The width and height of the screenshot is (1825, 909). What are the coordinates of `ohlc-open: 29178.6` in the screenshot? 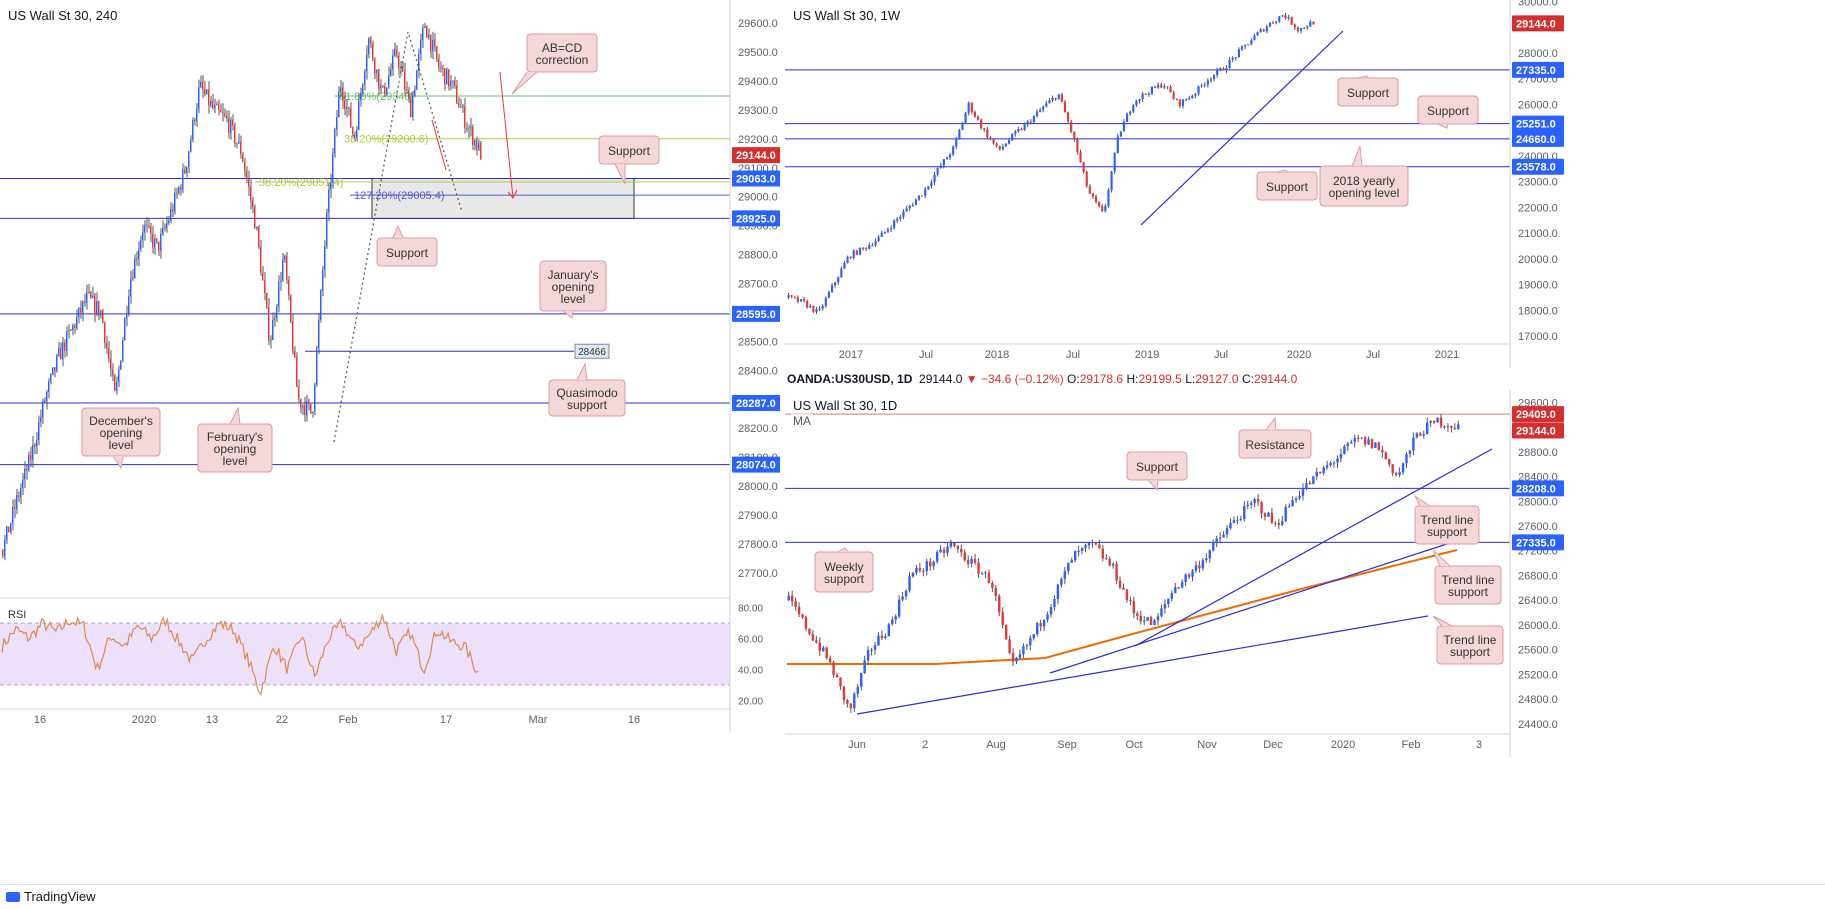 It's located at (1101, 379).